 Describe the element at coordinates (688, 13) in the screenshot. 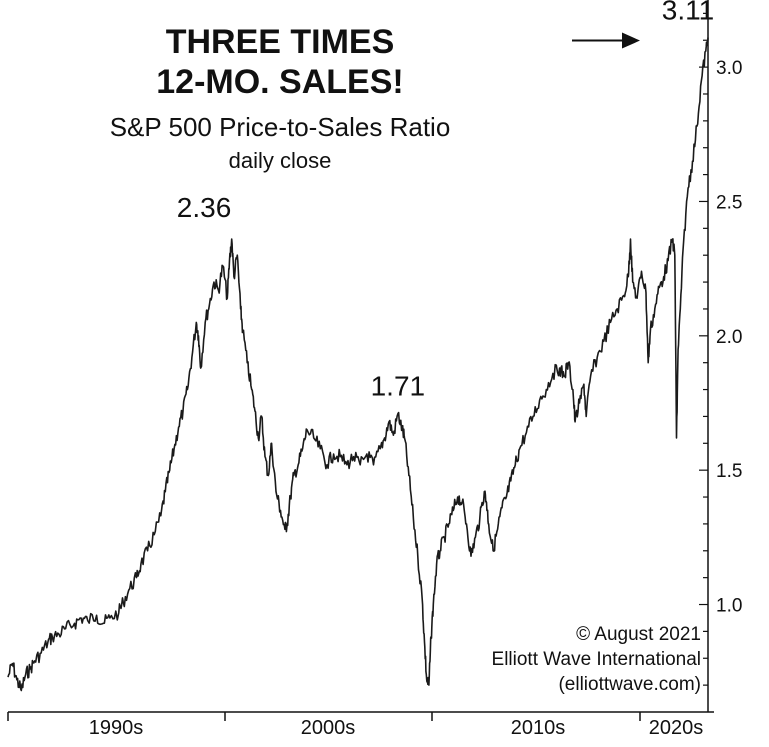

I see `annotation-label: 3.11` at that location.